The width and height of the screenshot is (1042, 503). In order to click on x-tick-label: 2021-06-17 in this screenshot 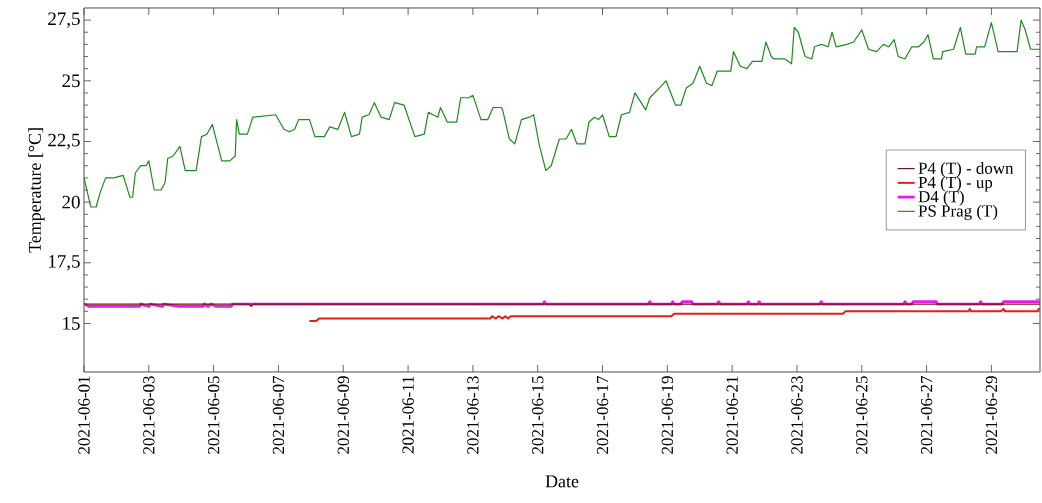, I will do `click(602, 414)`.